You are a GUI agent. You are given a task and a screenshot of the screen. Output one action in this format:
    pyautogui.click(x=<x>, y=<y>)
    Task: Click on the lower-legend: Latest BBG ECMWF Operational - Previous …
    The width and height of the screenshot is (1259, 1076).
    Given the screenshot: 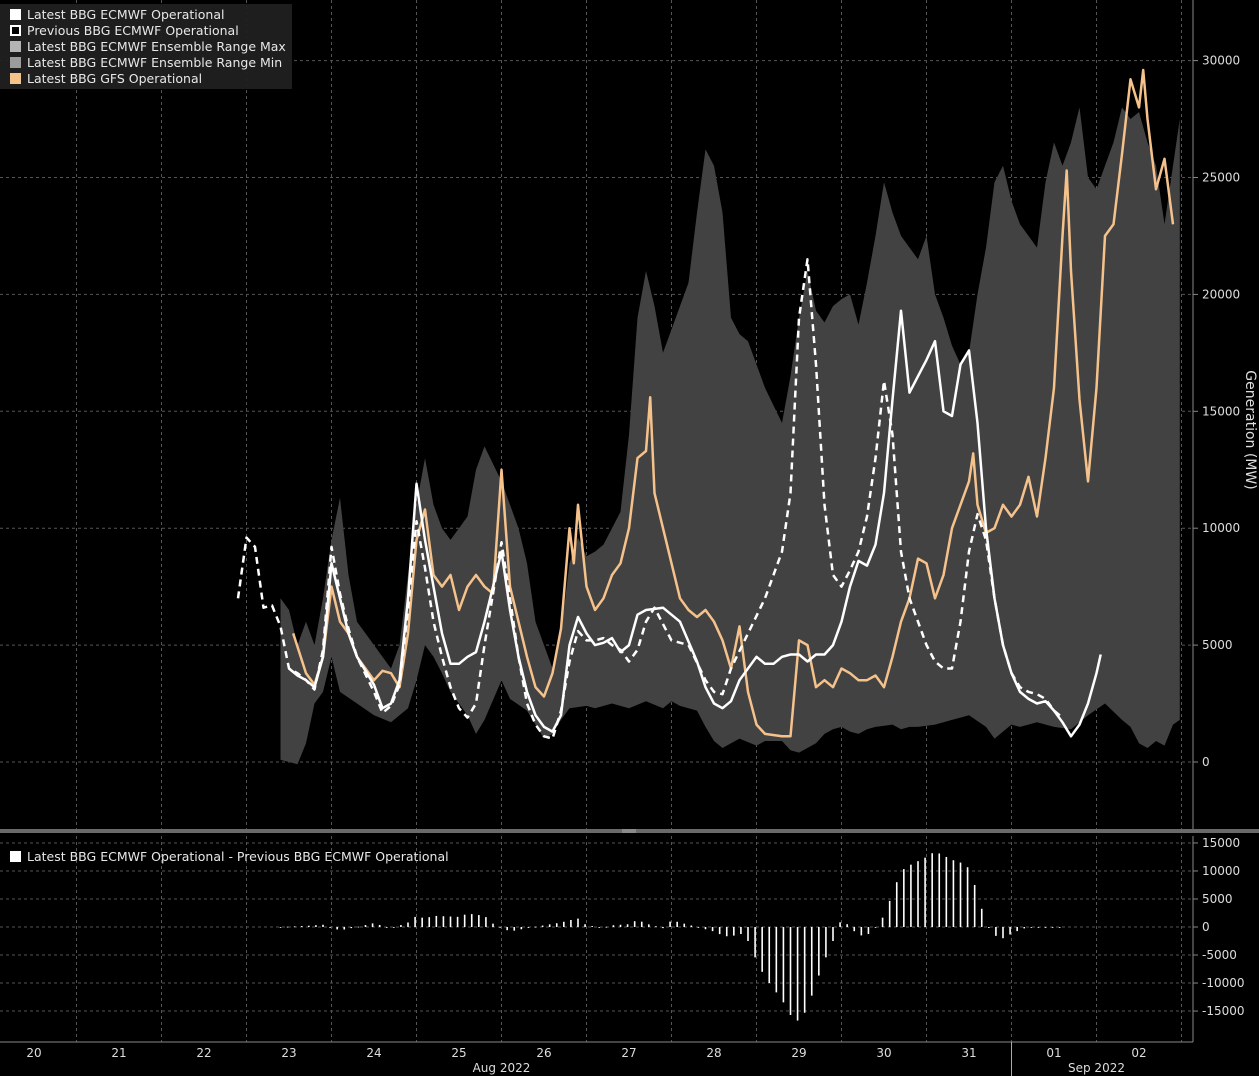 What is the action you would take?
    pyautogui.click(x=227, y=856)
    